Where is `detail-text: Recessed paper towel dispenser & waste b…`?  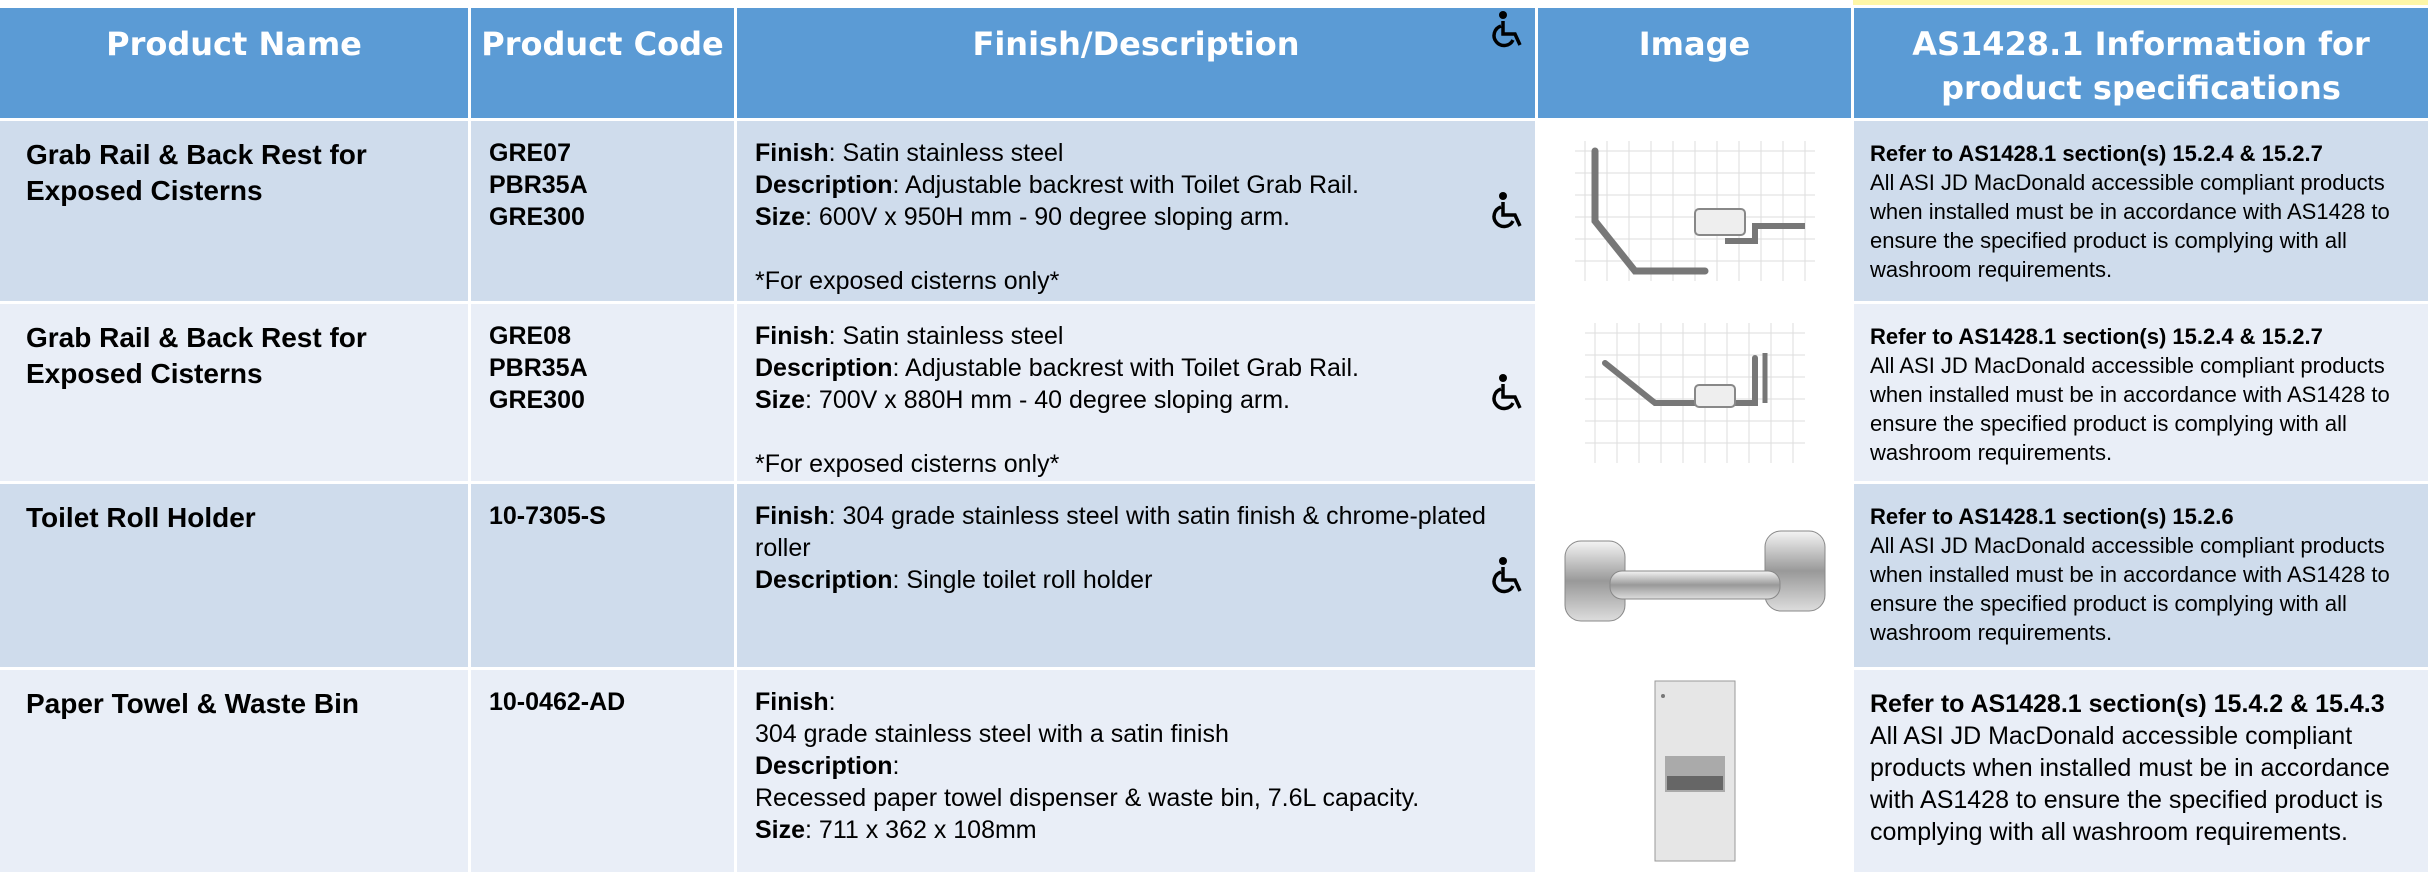
detail-text: Recessed paper towel dispenser & waste b… is located at coordinates (1087, 798).